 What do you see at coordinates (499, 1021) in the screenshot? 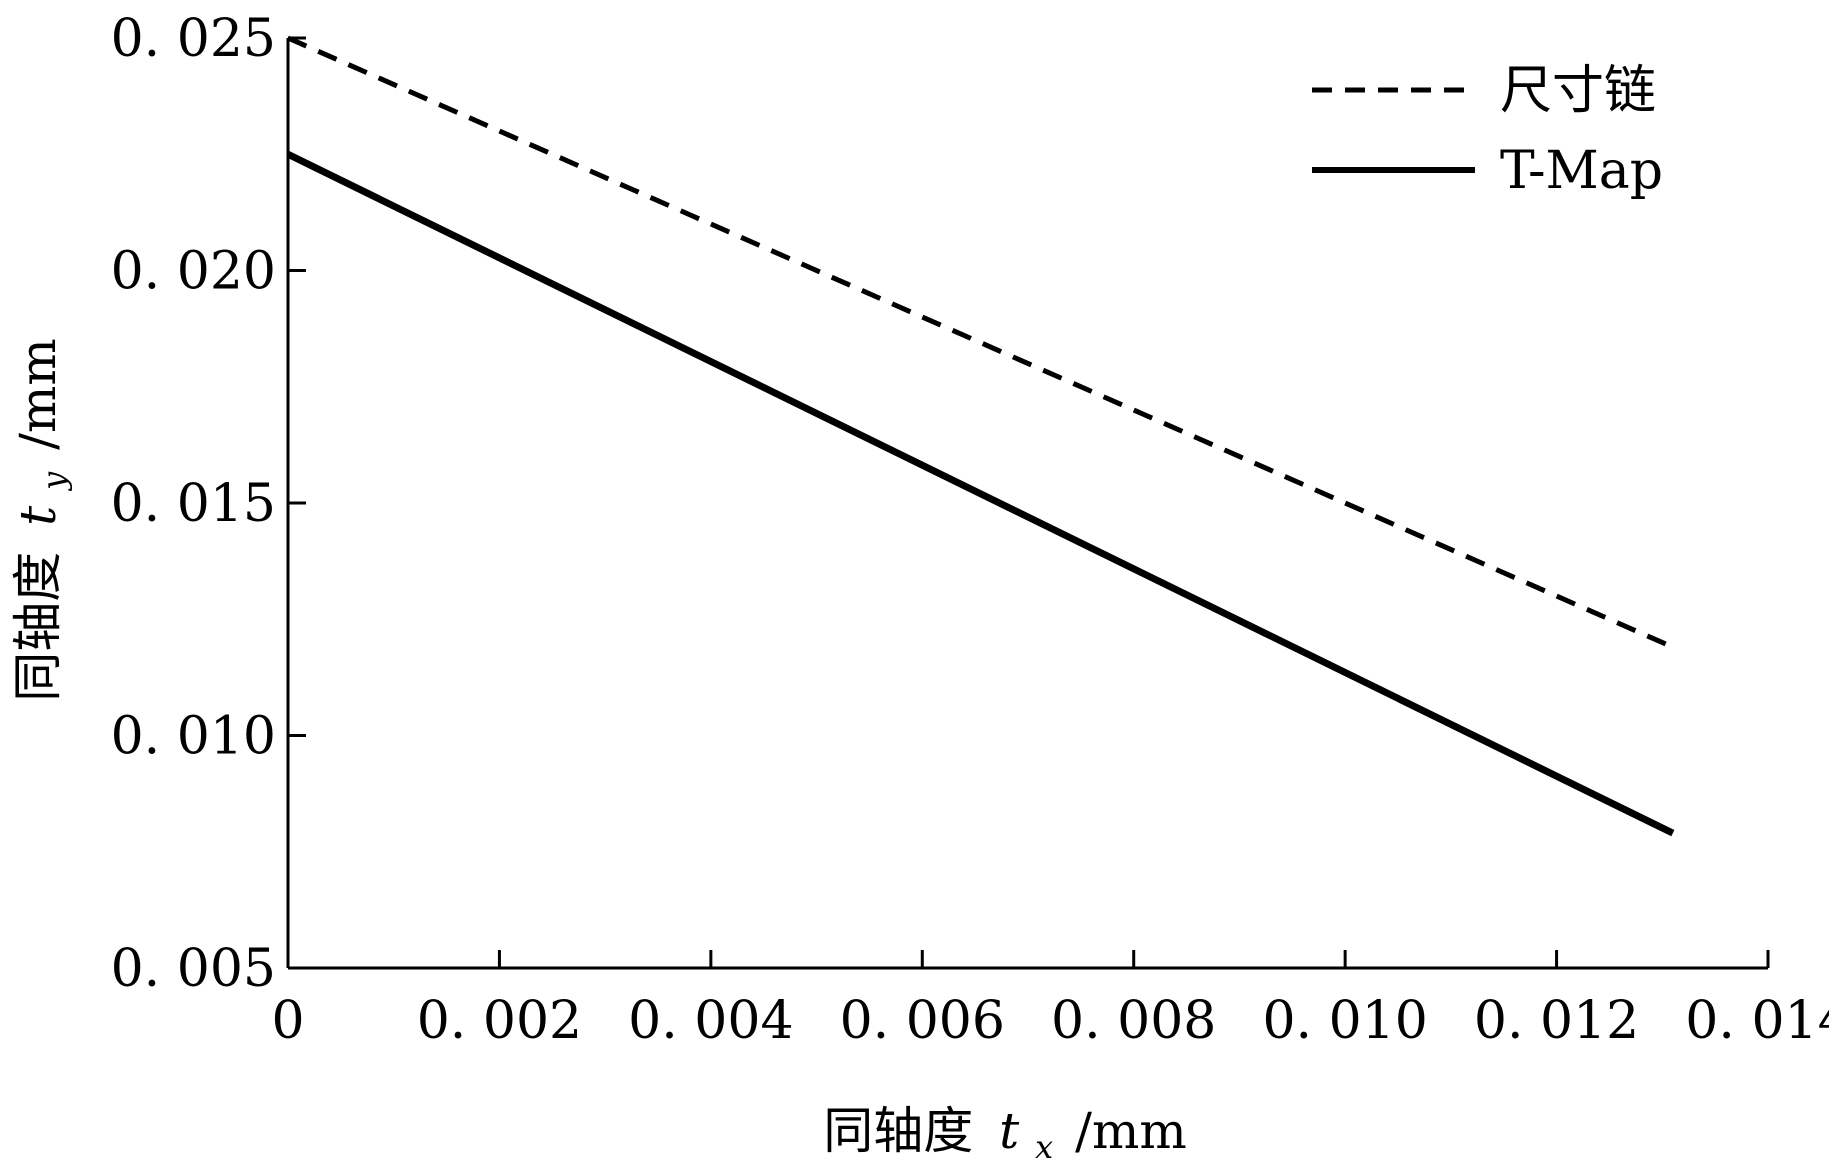
I see `x-tick-label: 0. 002` at bounding box center [499, 1021].